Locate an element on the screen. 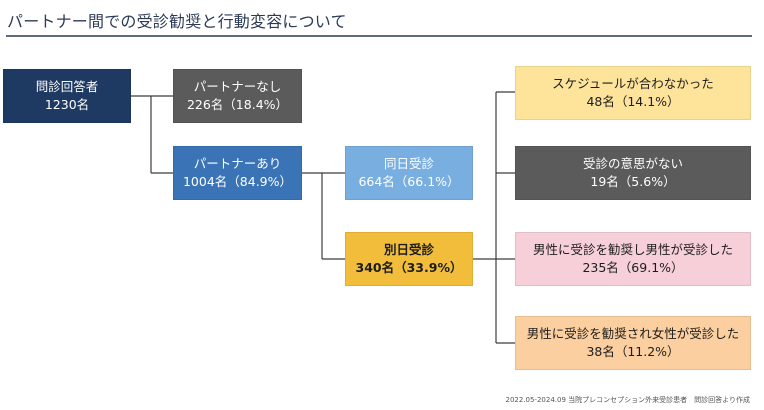 The image size is (764, 410). node-value: 1004名（84.9%） is located at coordinates (237, 181).